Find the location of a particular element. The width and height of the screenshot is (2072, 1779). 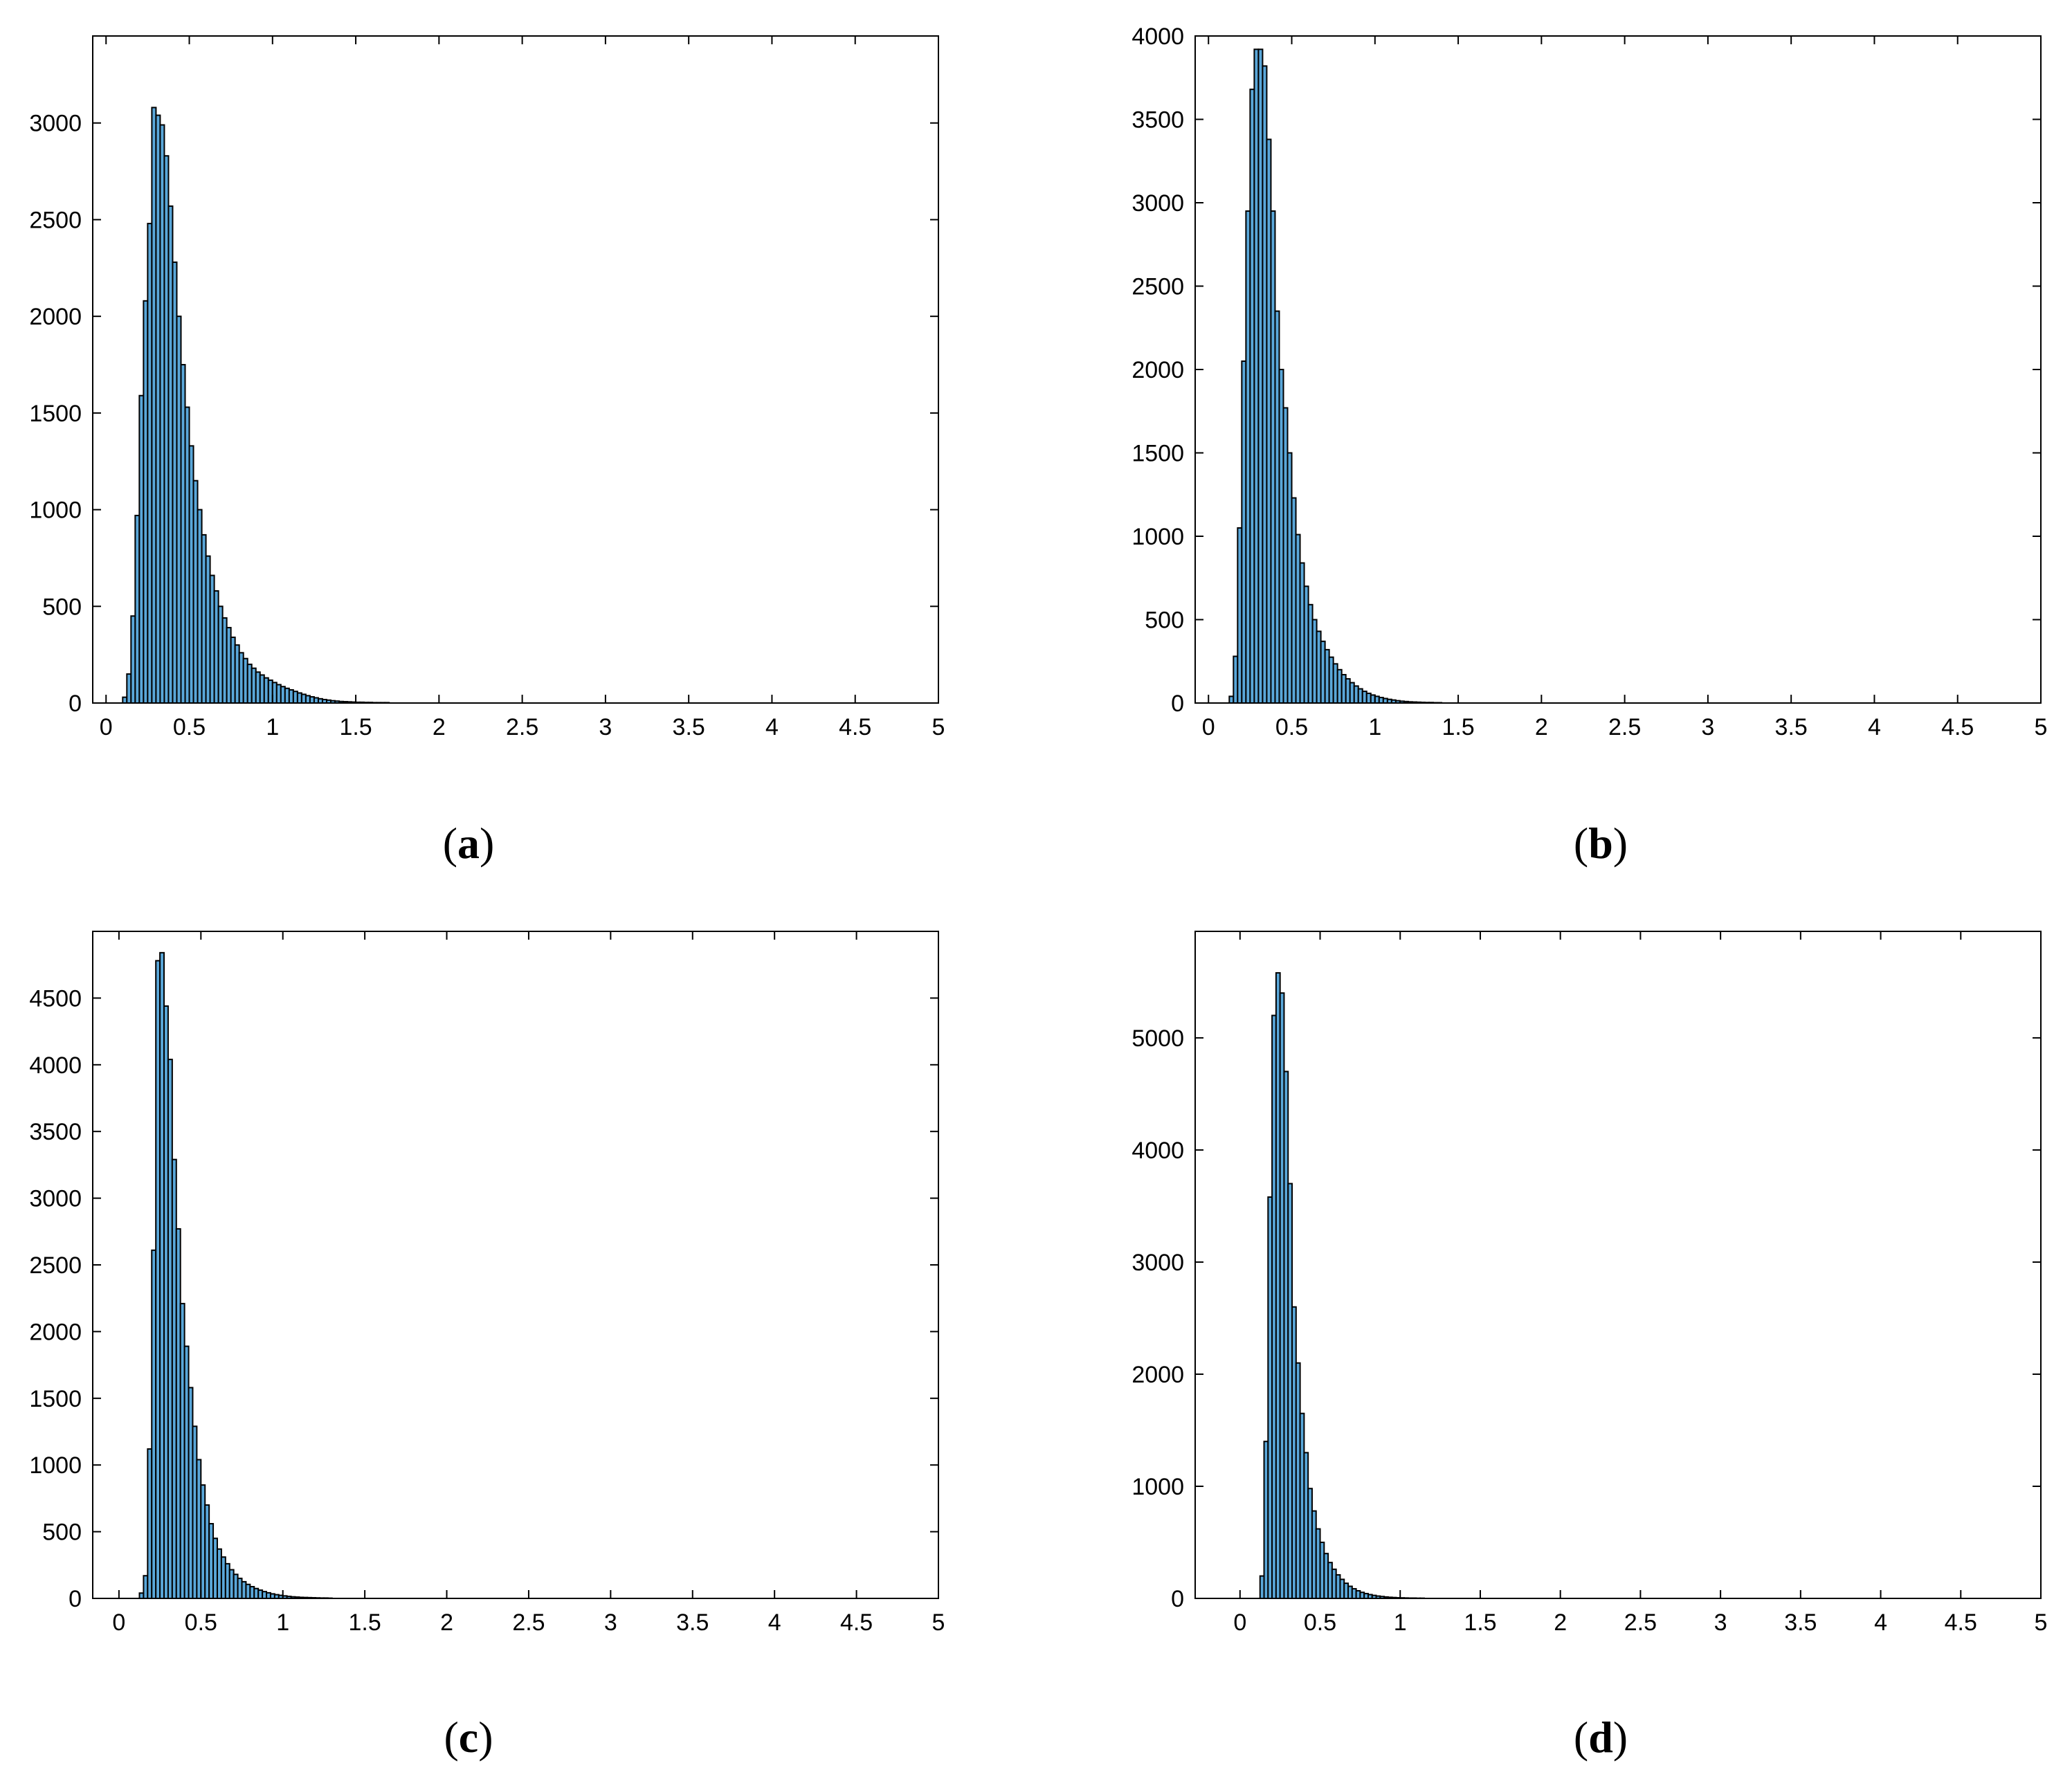

panel-caption-letter: d is located at coordinates (1600, 1738).